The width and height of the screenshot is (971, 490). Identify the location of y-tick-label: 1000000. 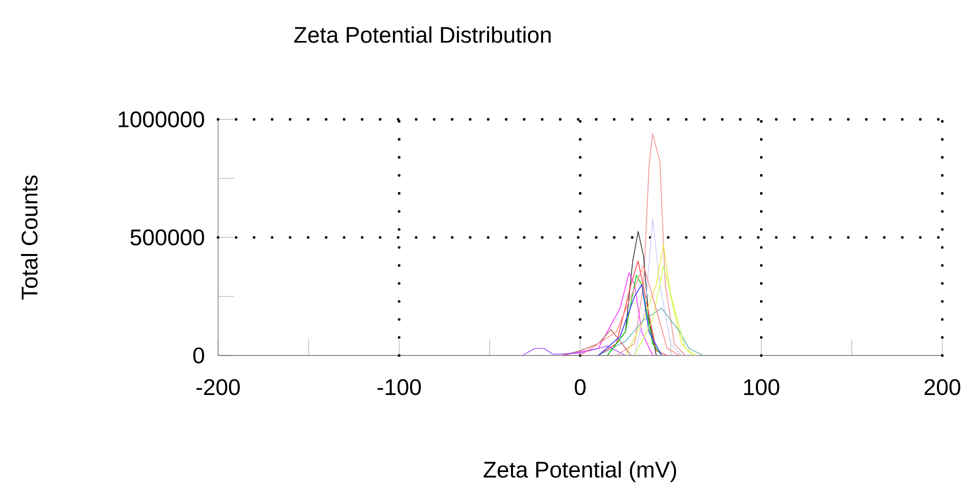
(161, 120).